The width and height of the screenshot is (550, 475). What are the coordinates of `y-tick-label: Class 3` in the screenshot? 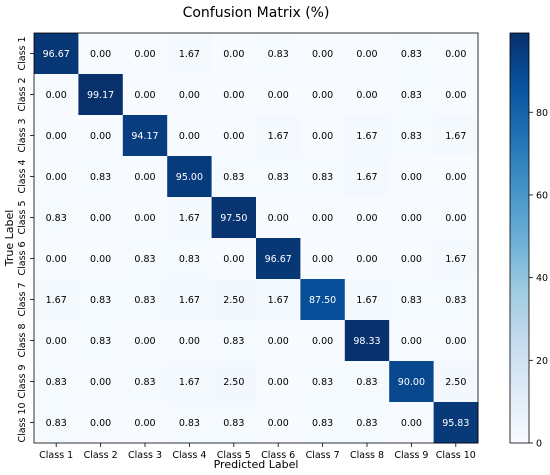 It's located at (22, 135).